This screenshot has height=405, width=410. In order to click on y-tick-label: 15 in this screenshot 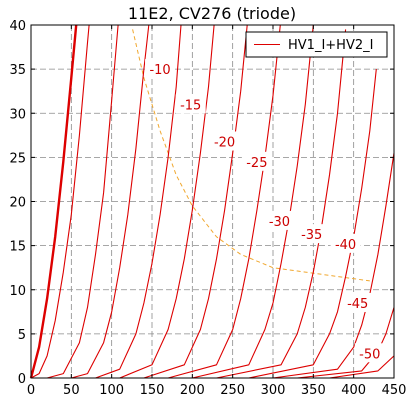, I will do `click(17, 247)`.